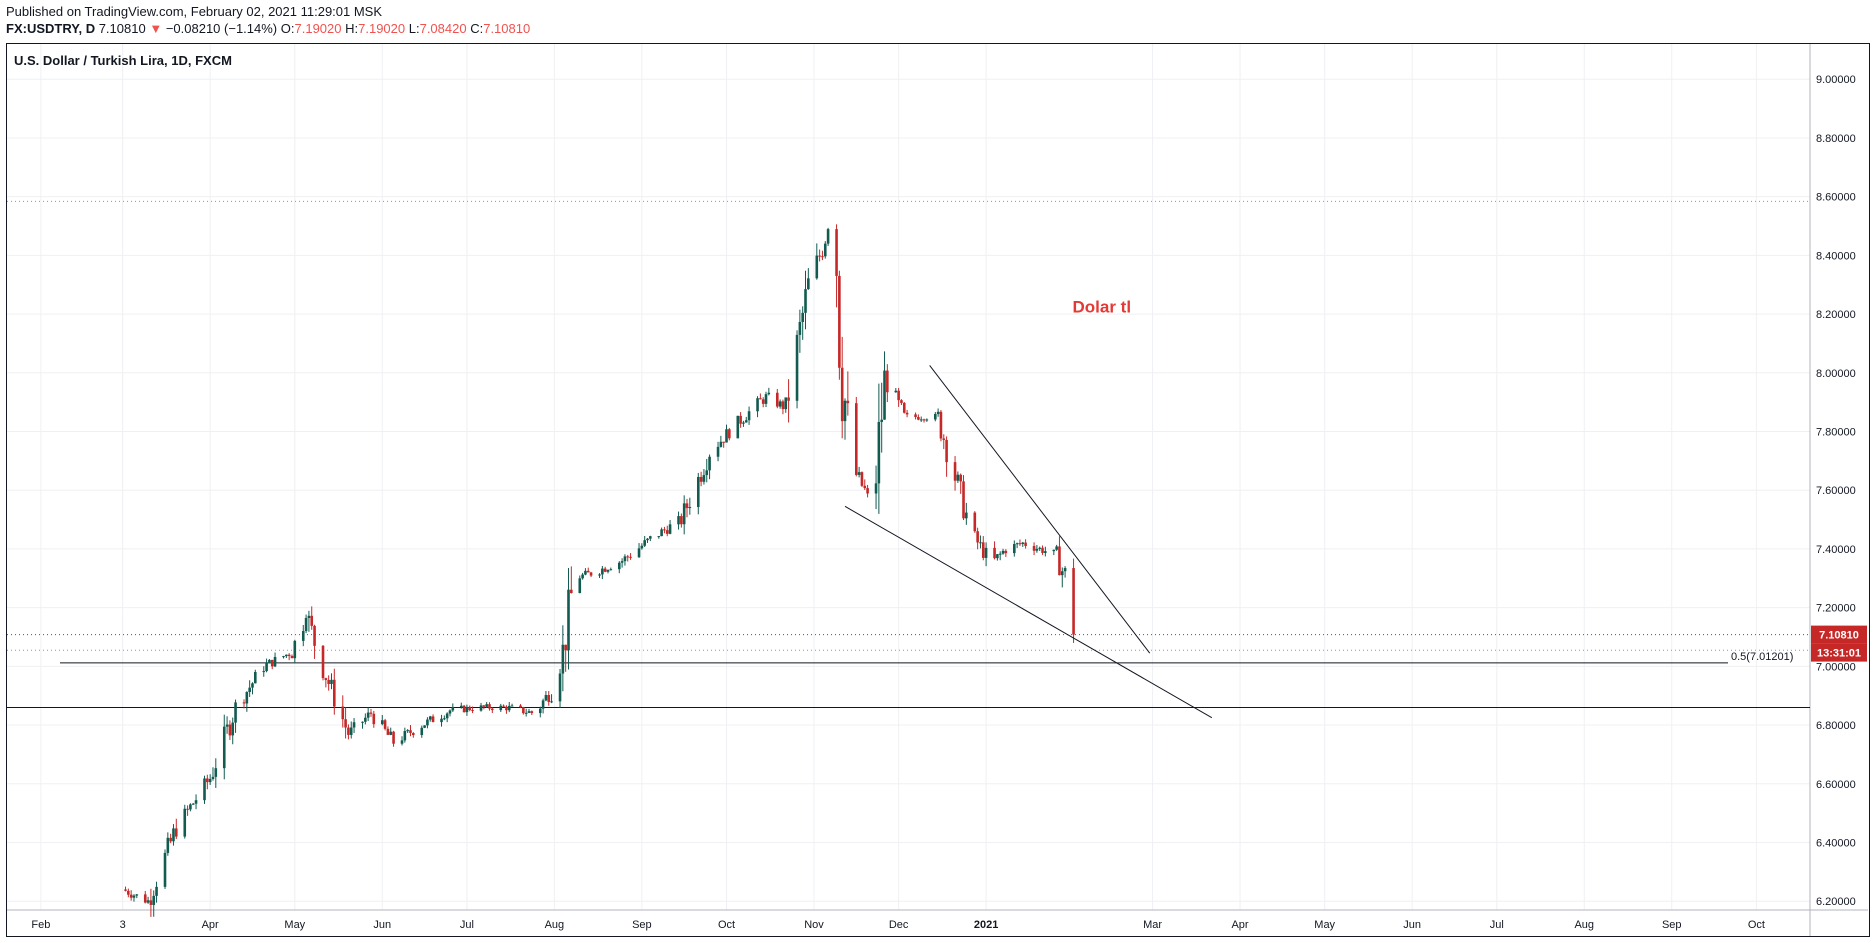 The width and height of the screenshot is (1876, 943). What do you see at coordinates (1839, 634) in the screenshot?
I see `last-price-tag` at bounding box center [1839, 634].